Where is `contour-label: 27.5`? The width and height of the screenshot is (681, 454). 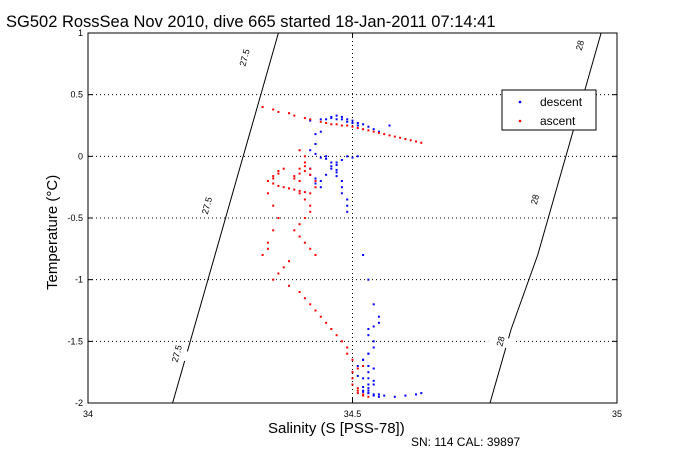
contour-label: 27.5 is located at coordinates (177, 354).